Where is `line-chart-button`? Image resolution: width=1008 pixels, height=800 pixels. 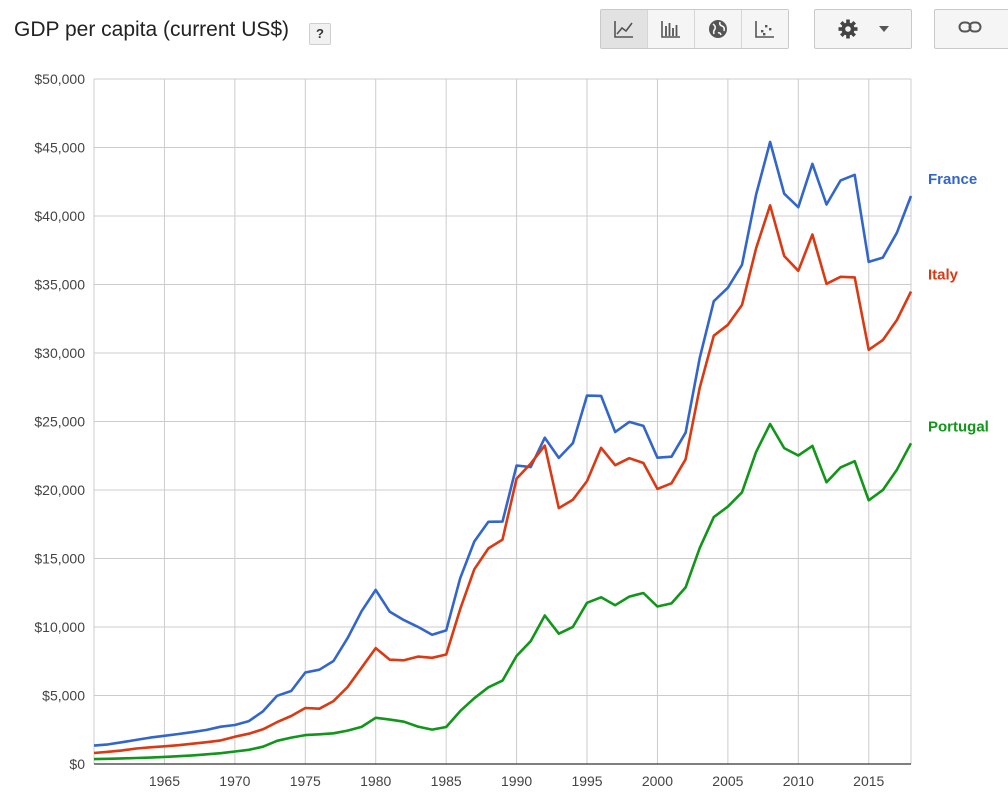
line-chart-button is located at coordinates (624, 29).